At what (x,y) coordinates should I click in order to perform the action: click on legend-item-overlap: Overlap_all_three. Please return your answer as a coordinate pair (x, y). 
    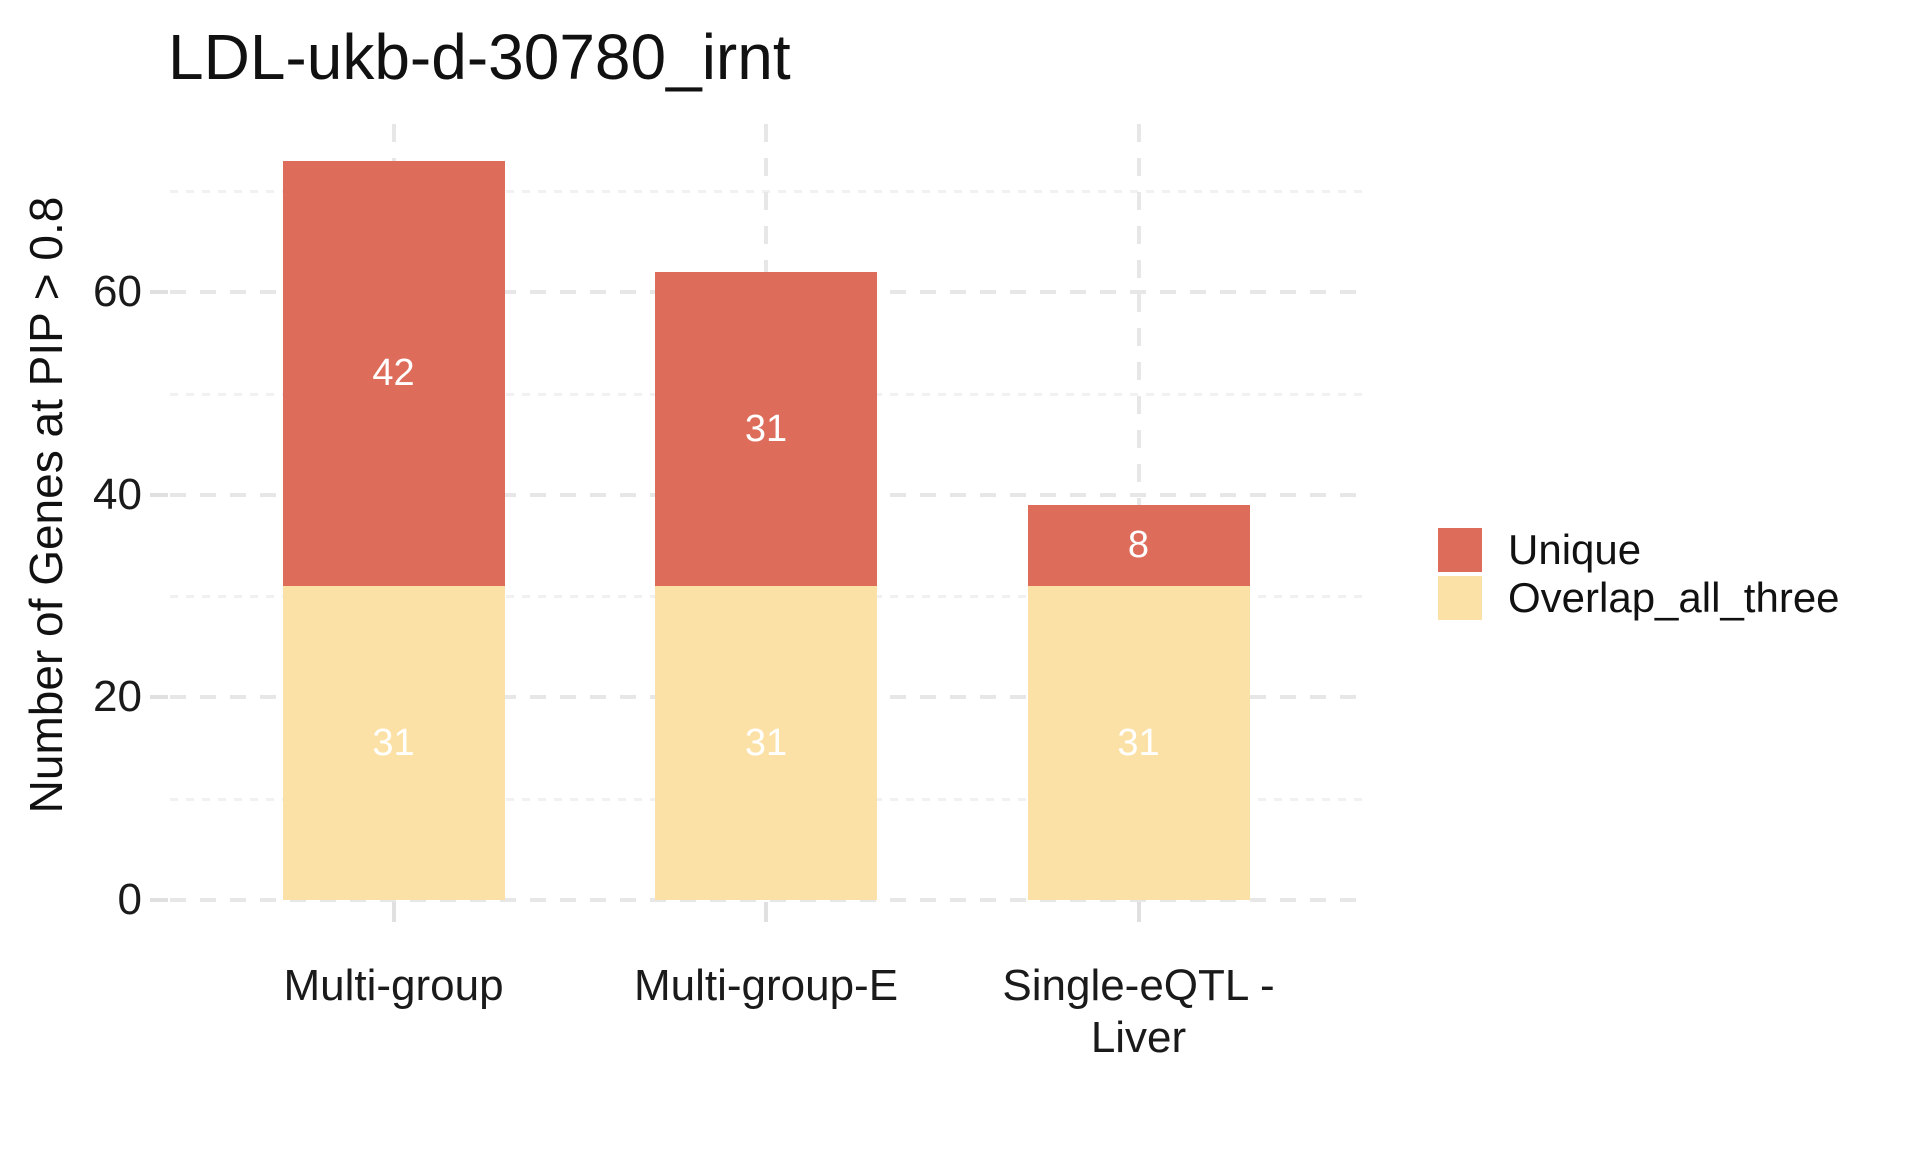
    Looking at the image, I should click on (1639, 598).